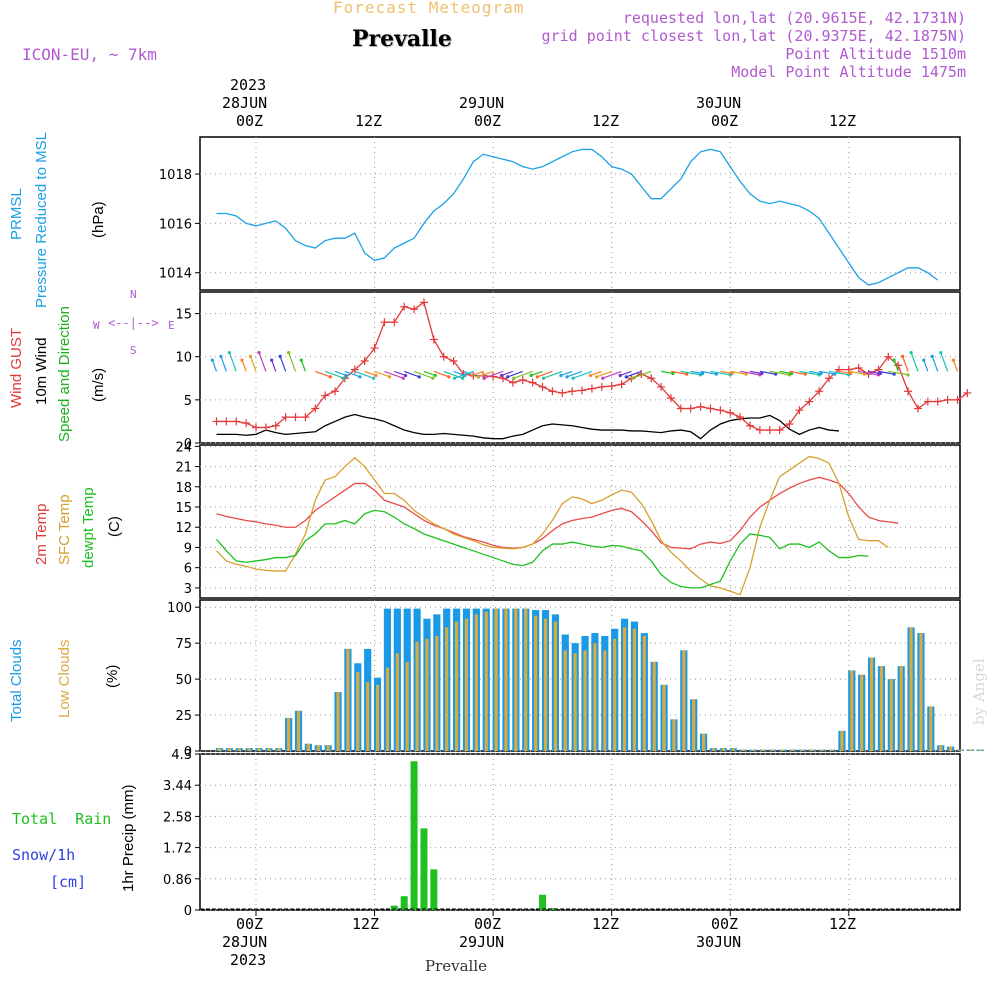 This screenshot has width=1000, height=1000. I want to click on tick-bottom-3: 12Z, so click(606, 924).